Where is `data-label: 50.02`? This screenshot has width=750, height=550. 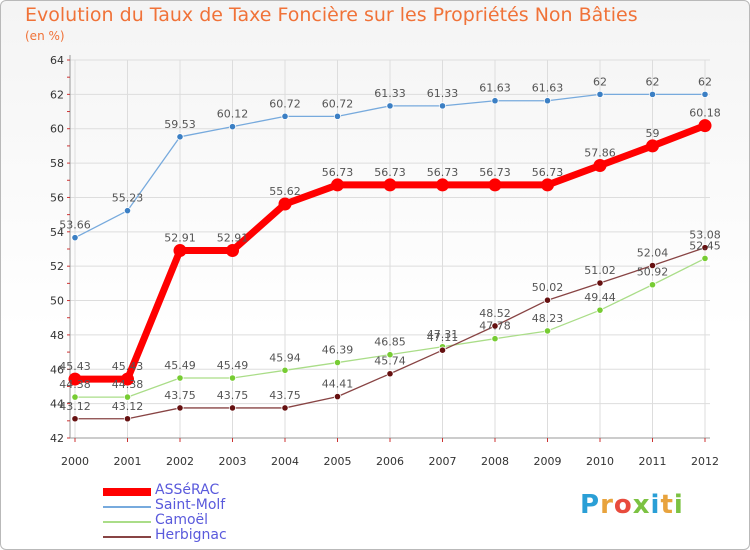 data-label: 50.02 is located at coordinates (548, 287).